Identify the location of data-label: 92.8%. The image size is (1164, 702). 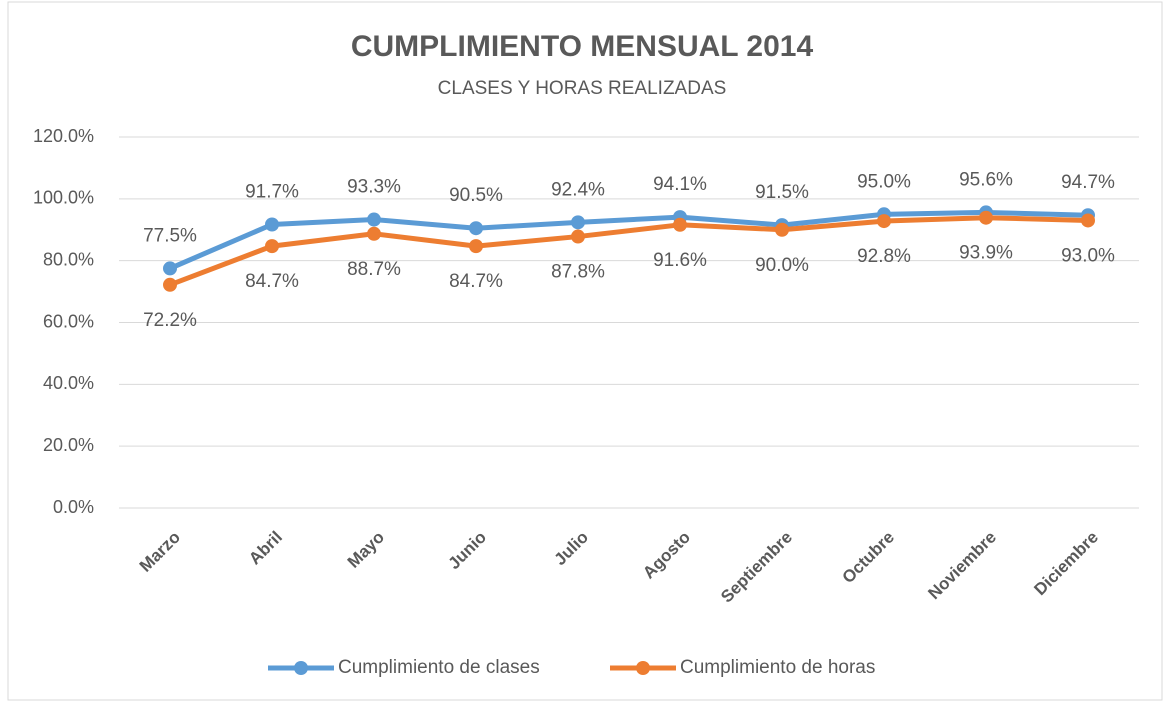
(884, 256).